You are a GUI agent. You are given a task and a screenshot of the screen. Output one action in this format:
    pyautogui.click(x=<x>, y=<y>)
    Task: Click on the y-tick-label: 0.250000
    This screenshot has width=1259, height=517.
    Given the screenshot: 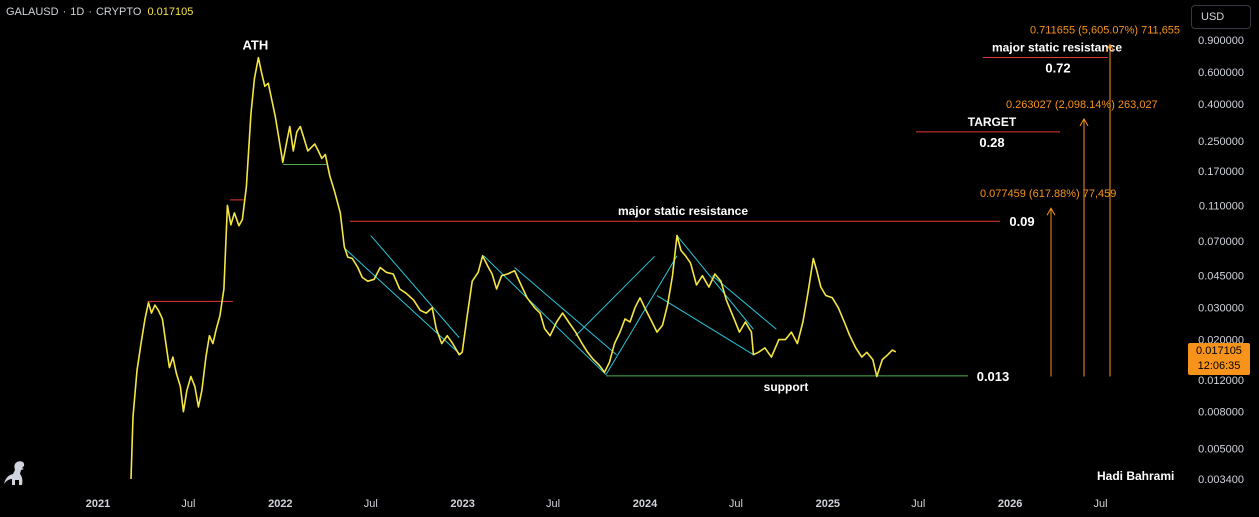 What is the action you would take?
    pyautogui.click(x=1221, y=142)
    